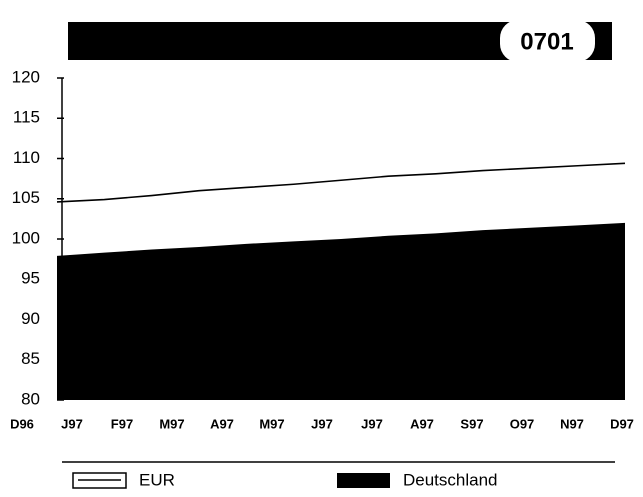 The height and width of the screenshot is (497, 643). I want to click on x-tick-label: D96, so click(22, 423).